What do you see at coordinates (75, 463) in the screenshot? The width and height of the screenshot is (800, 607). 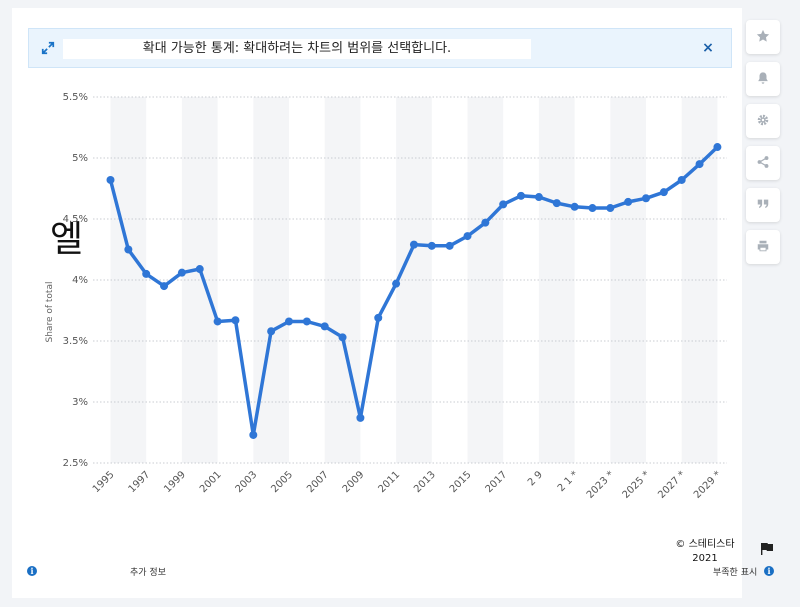 I see `y-tick-label: 2.5%` at bounding box center [75, 463].